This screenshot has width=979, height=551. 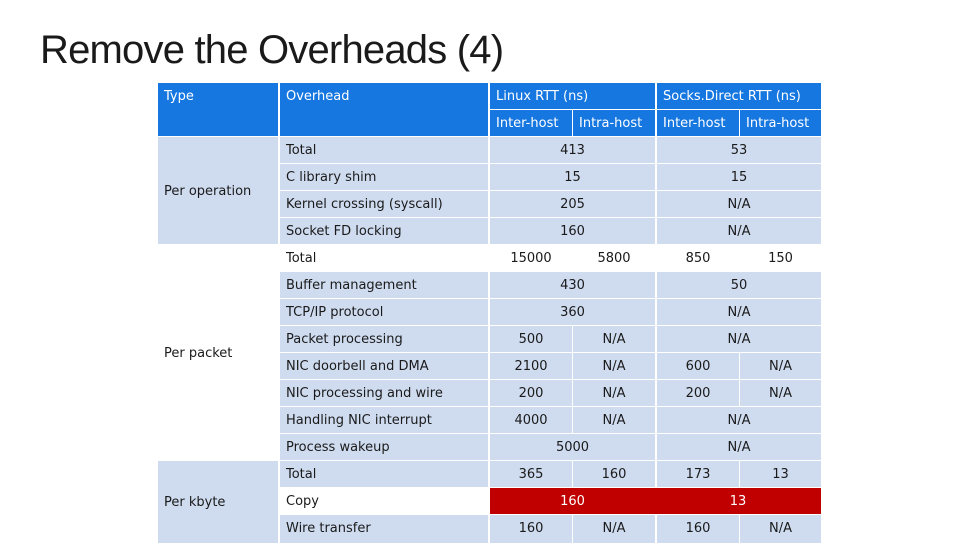 I want to click on cell-packet-processing-socks: N/A, so click(x=739, y=339).